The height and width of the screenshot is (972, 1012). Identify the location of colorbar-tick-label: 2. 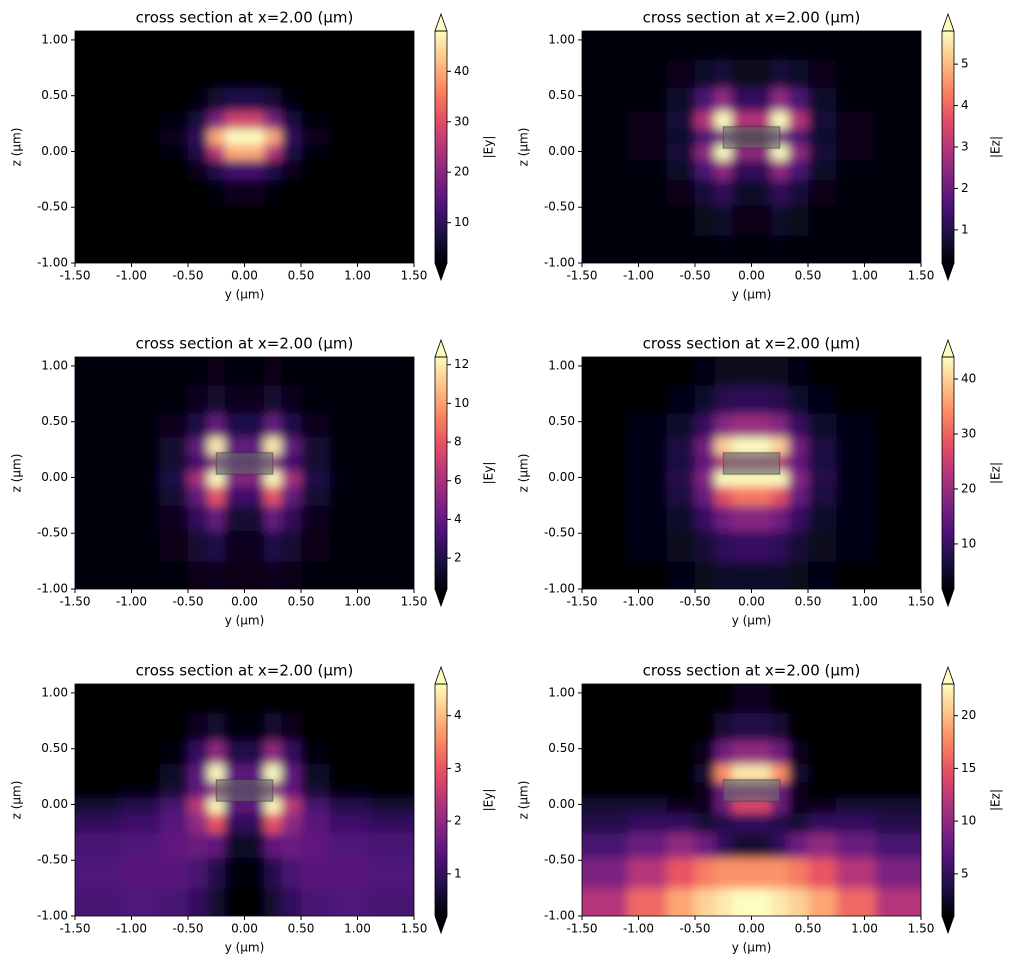
(965, 188).